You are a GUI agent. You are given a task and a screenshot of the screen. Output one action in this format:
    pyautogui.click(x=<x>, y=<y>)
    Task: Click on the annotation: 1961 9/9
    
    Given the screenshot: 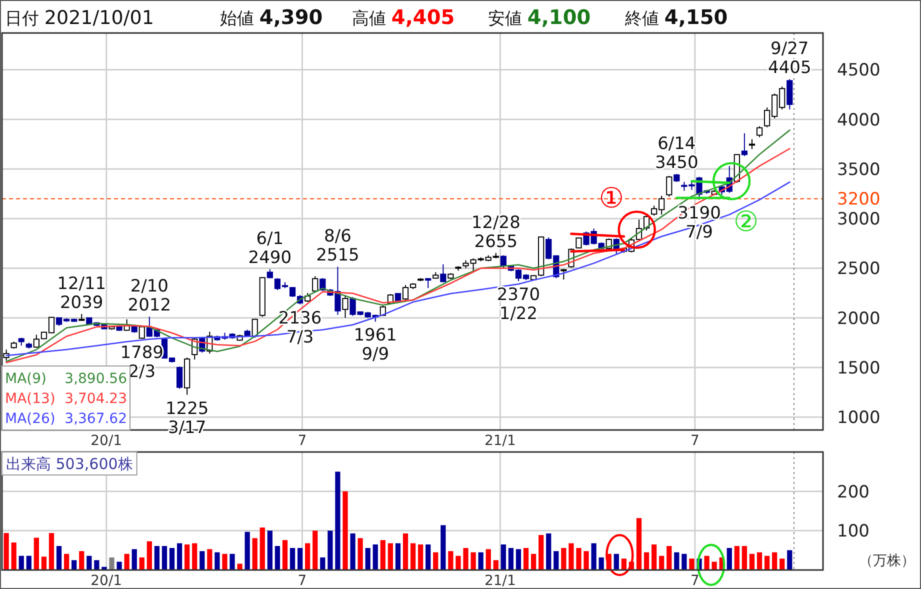 What is the action you would take?
    pyautogui.click(x=376, y=345)
    